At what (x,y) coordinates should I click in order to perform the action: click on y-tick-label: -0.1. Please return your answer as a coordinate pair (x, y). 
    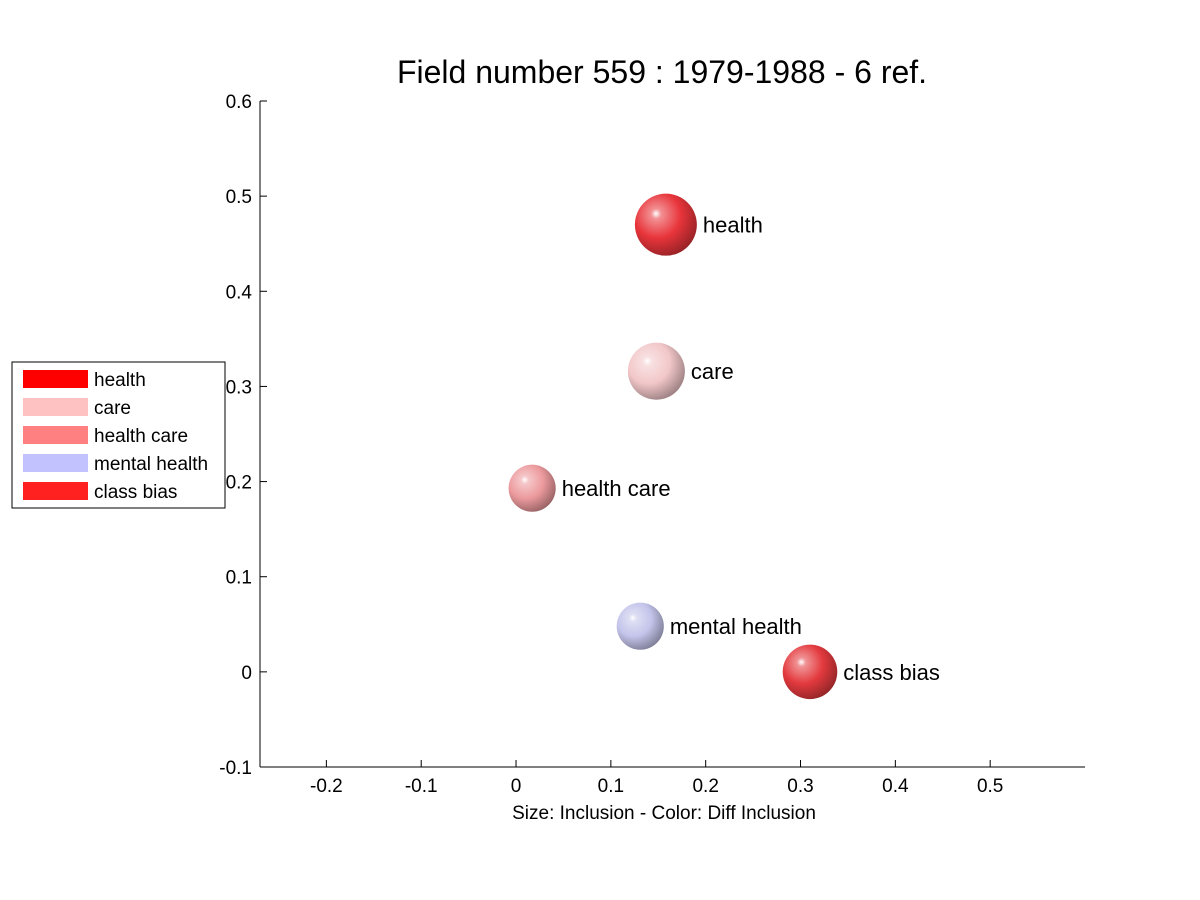
    Looking at the image, I should click on (235, 768).